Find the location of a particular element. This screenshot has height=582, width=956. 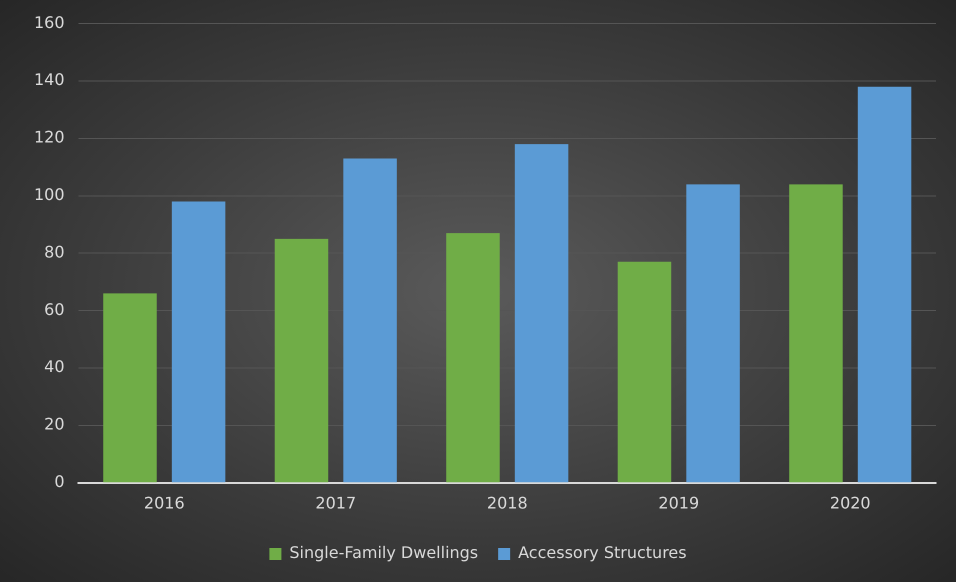

x-tick-label: 2018 is located at coordinates (507, 503).